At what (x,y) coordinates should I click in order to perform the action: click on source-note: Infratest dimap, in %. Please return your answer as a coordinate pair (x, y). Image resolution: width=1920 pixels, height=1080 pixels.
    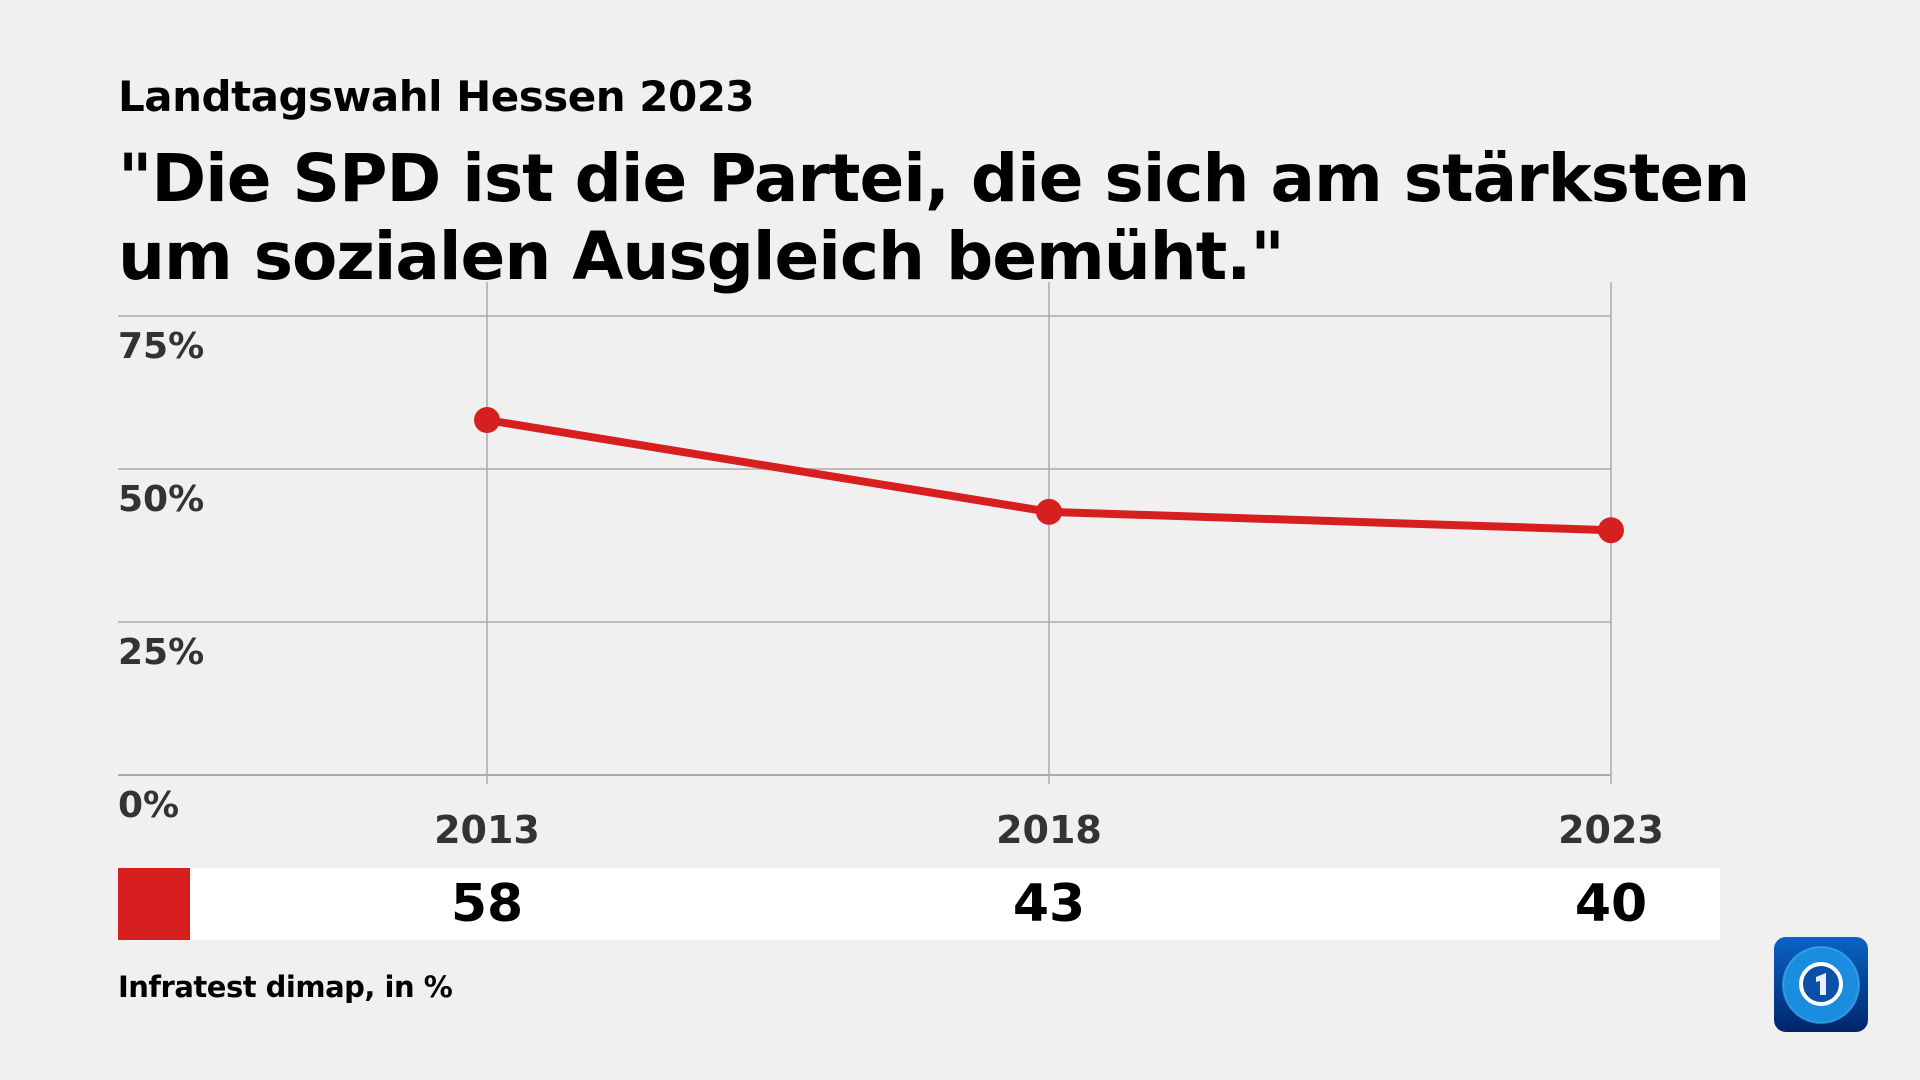
    Looking at the image, I should click on (285, 987).